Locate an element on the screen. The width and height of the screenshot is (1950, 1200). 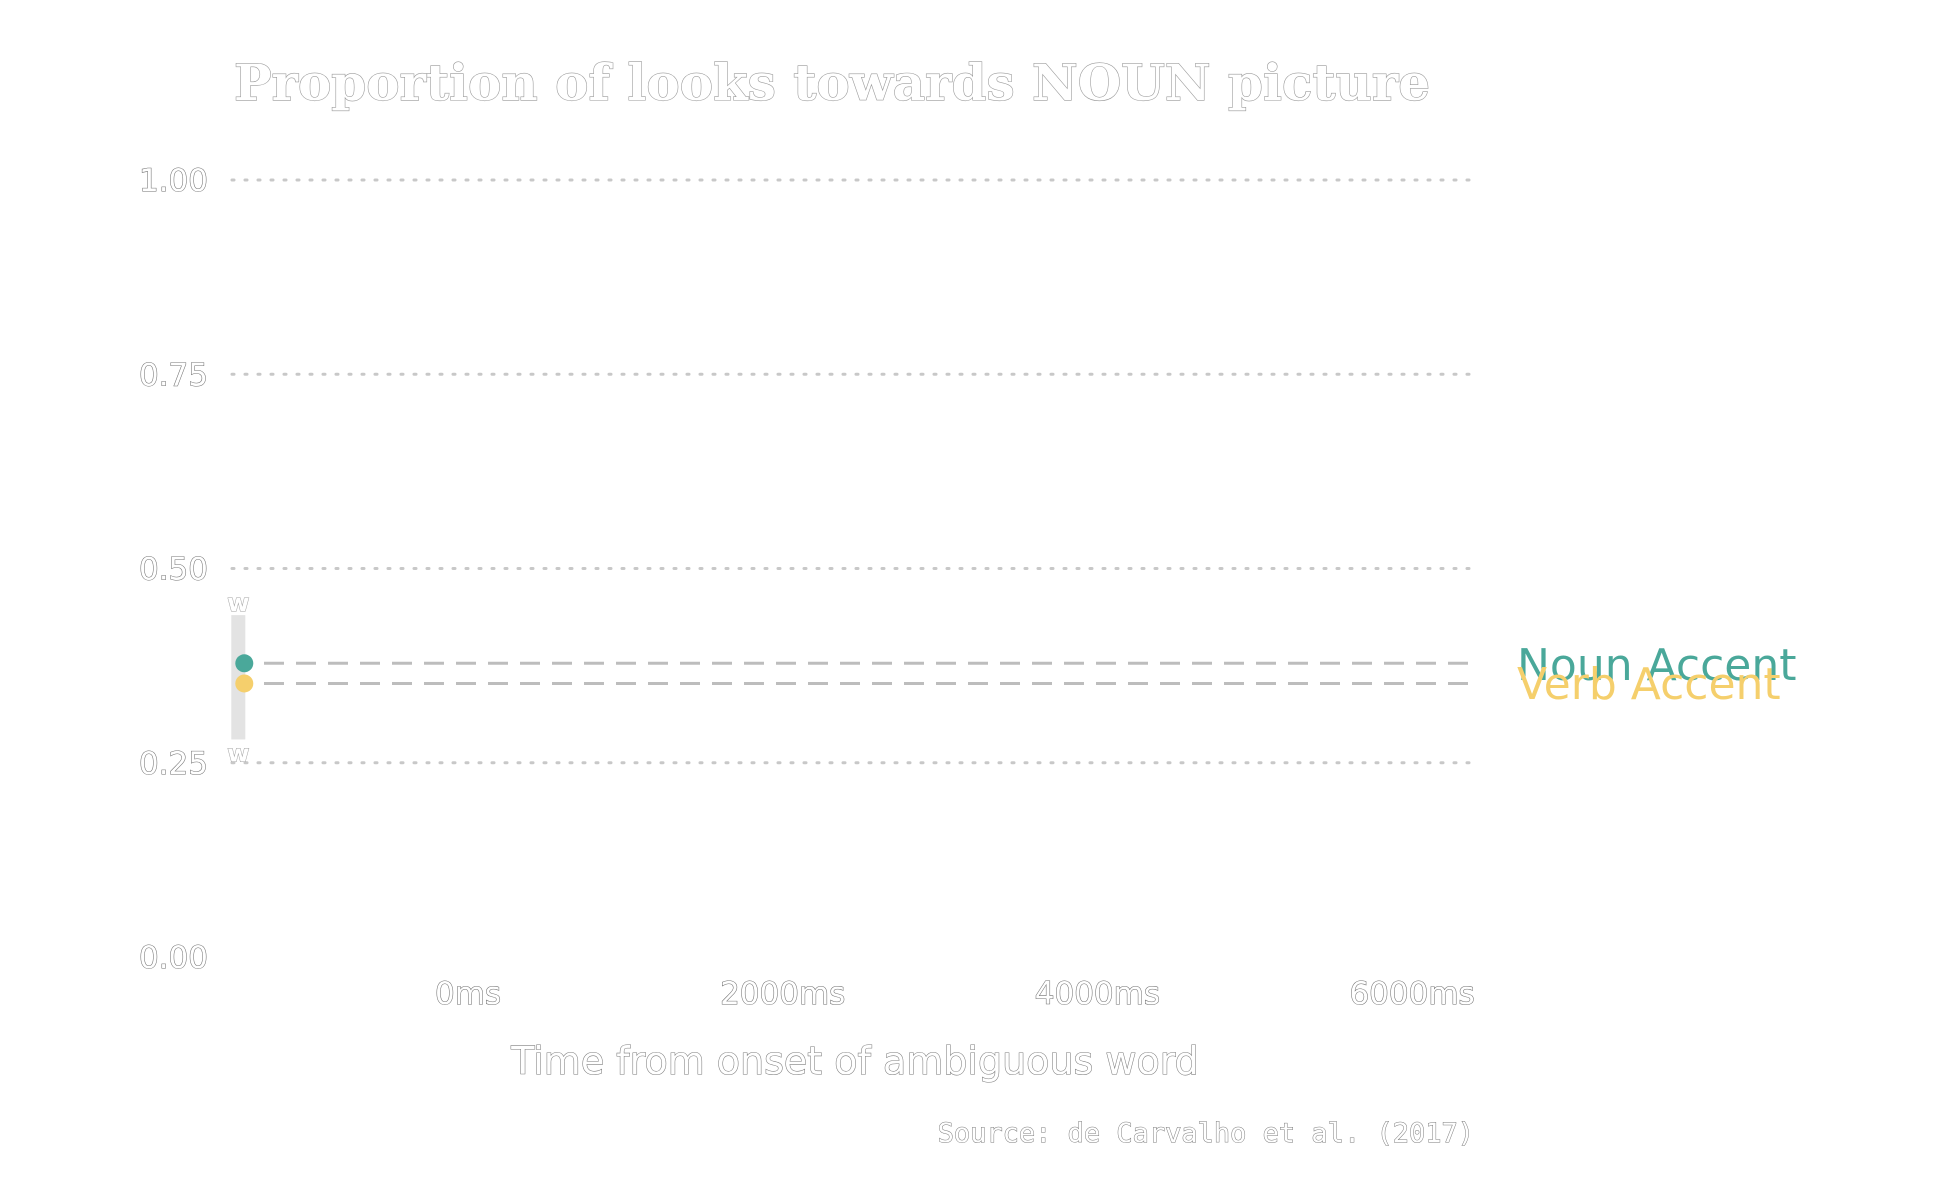
y-tick-label: 1.00 is located at coordinates (173, 181).